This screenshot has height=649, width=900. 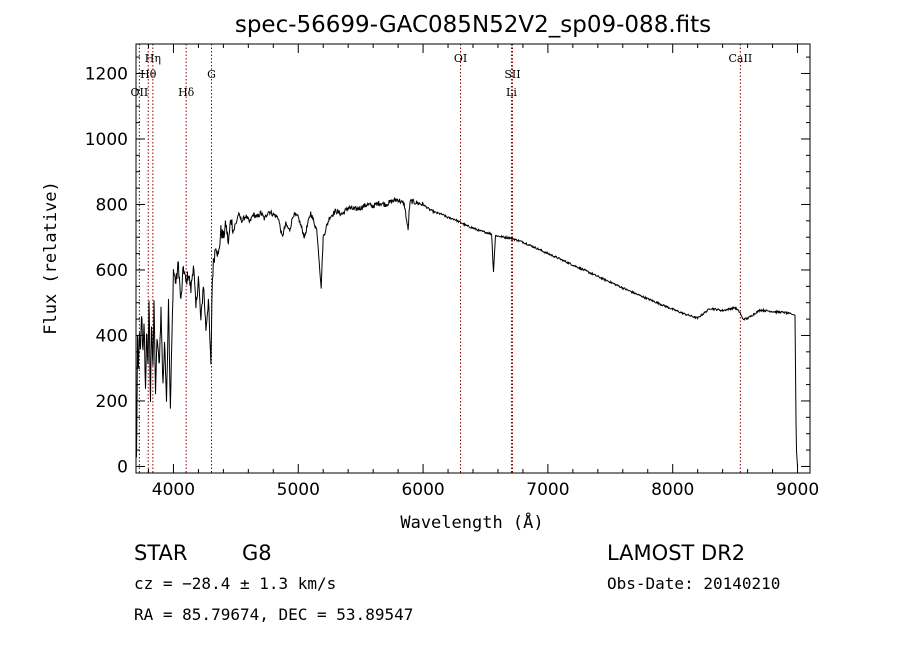 What do you see at coordinates (257, 553) in the screenshot?
I see `object-subclass: G8` at bounding box center [257, 553].